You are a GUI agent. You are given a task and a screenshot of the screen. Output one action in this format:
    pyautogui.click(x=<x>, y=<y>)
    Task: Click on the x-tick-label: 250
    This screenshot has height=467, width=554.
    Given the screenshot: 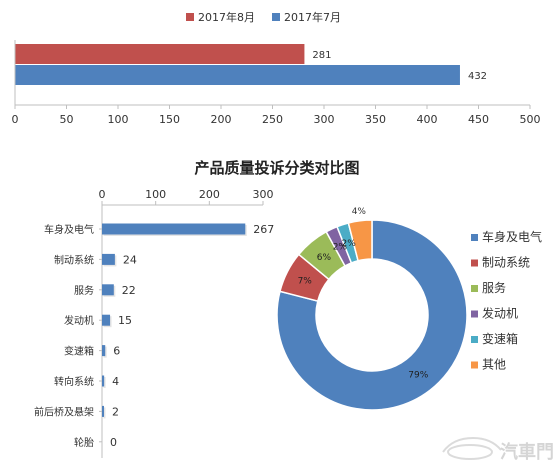 What is the action you would take?
    pyautogui.click(x=272, y=119)
    